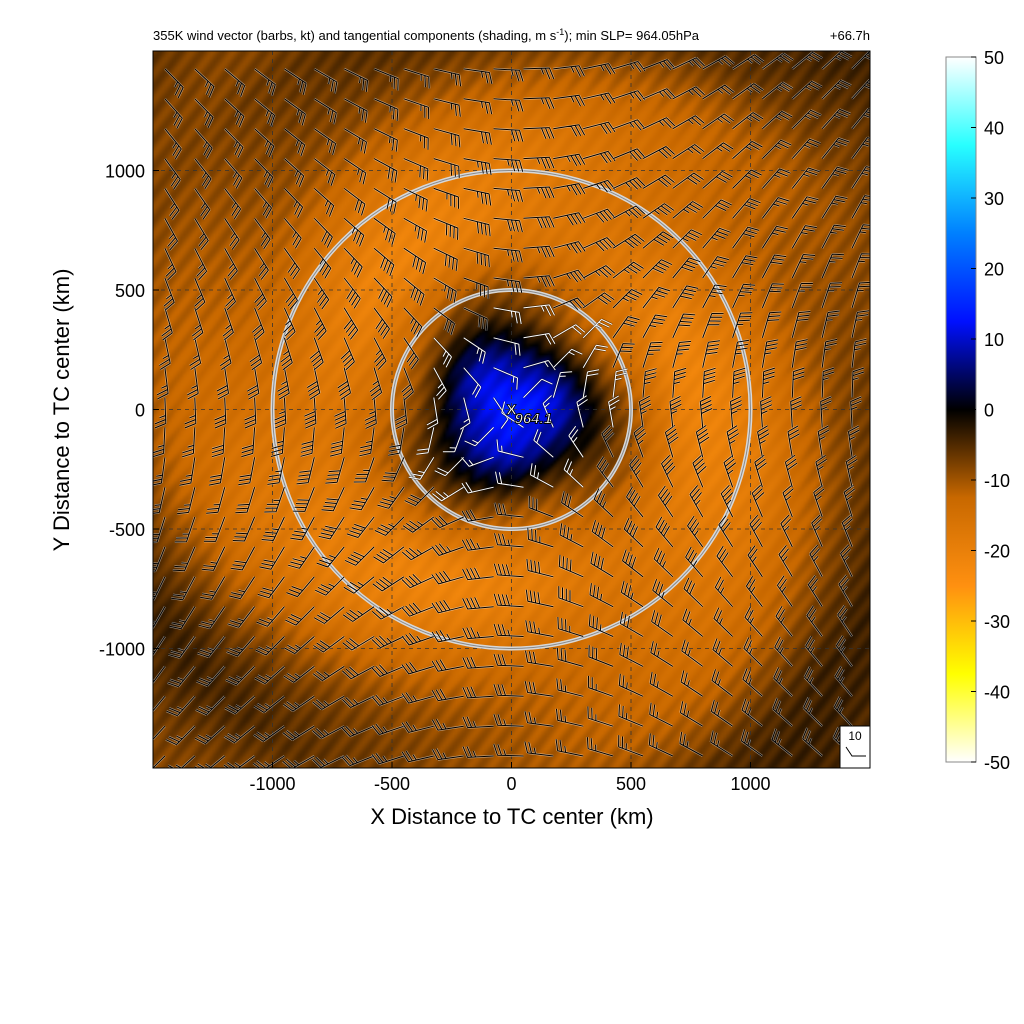 This screenshot has width=1024, height=1024. Describe the element at coordinates (130, 291) in the screenshot. I see `y-tick-label: 500` at that location.